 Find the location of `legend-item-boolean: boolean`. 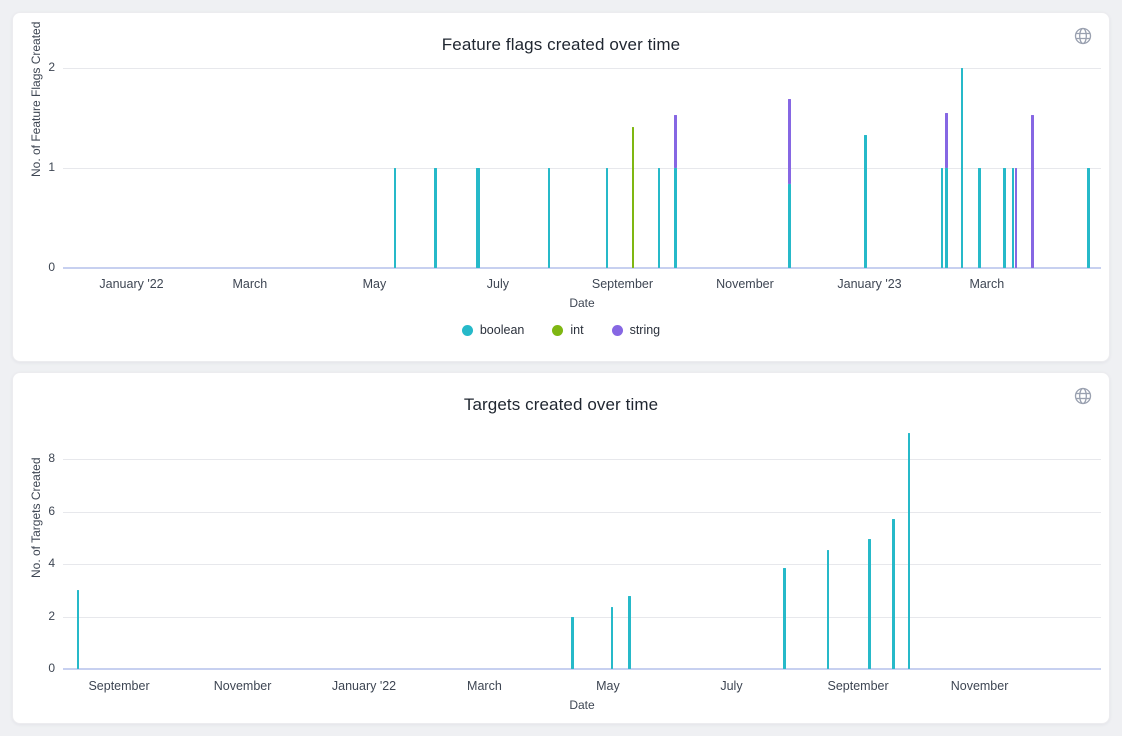

legend-item-boolean: boolean is located at coordinates (493, 330).